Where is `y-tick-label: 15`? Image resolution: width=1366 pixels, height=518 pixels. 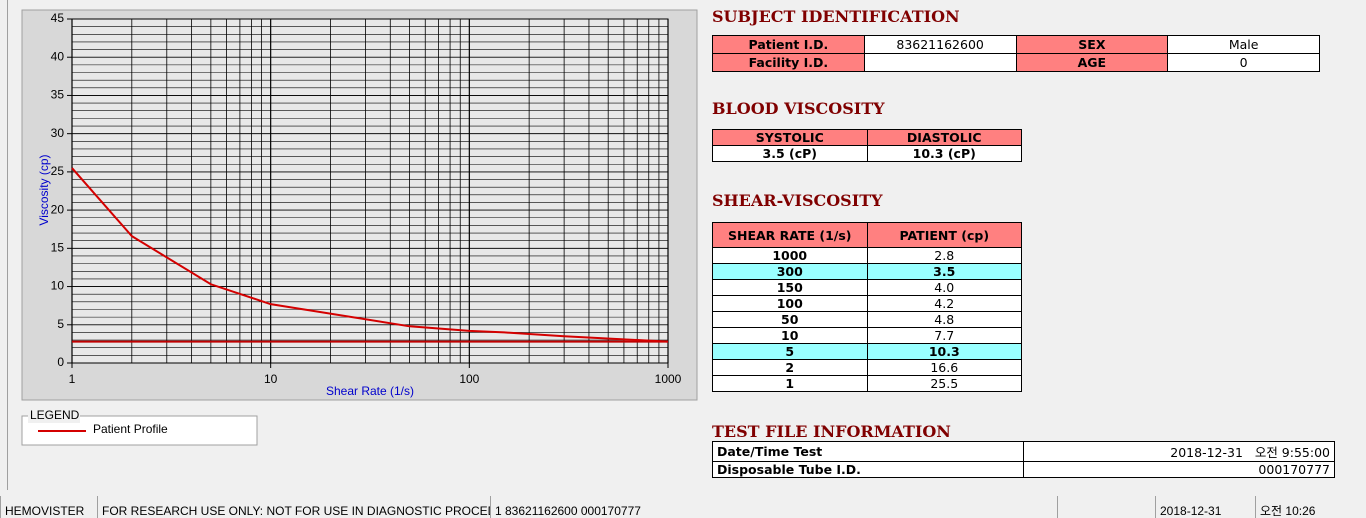 y-tick-label: 15 is located at coordinates (58, 248).